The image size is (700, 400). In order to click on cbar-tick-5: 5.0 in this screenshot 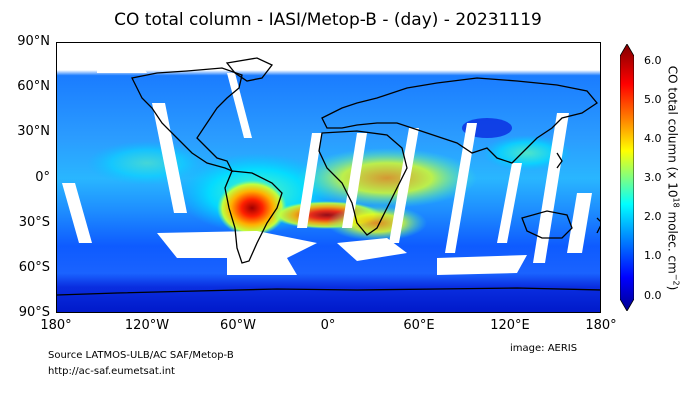, I will do `click(653, 99)`.